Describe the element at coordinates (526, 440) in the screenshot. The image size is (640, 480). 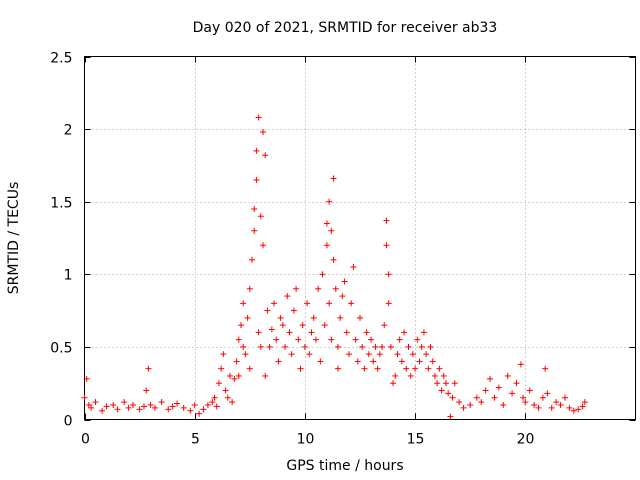
I see `x-tick-label: 20` at that location.